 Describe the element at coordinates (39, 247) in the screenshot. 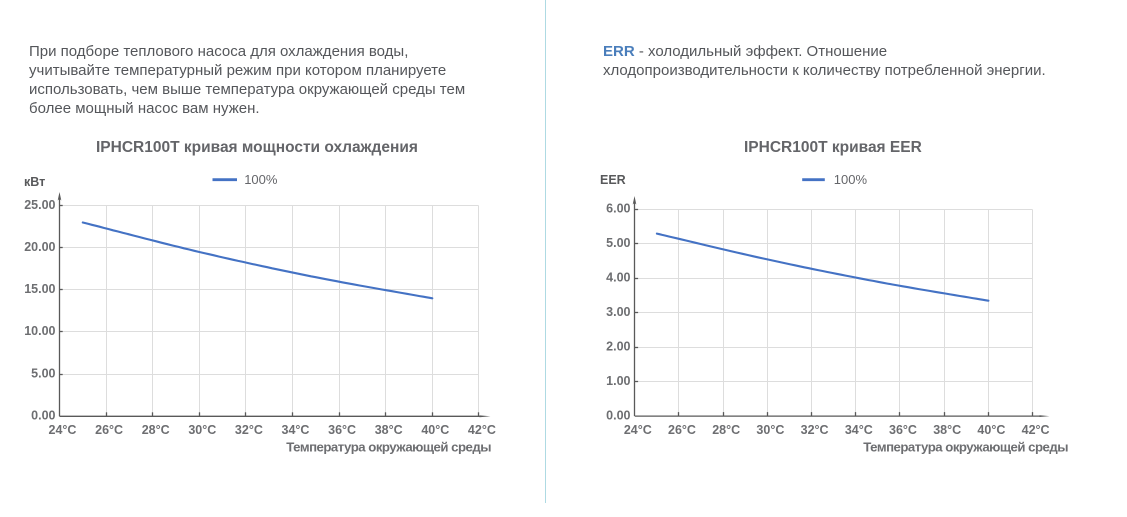

I see `svg-text: 20.00` at that location.